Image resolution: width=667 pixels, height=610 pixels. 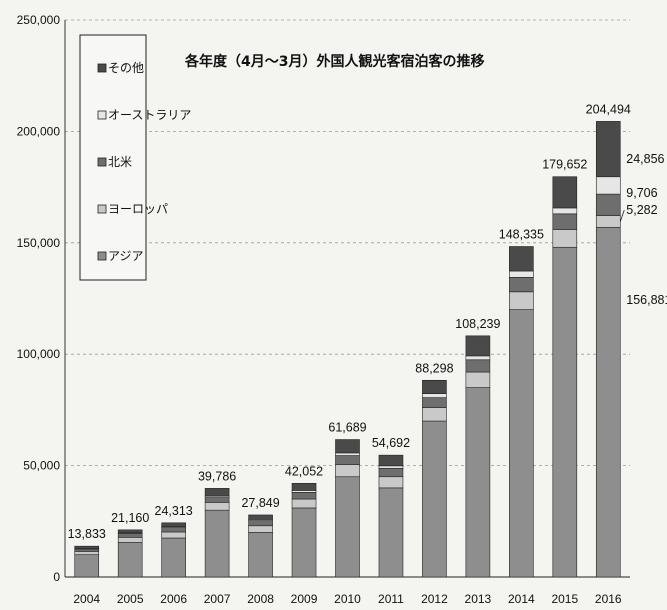 What do you see at coordinates (521, 235) in the screenshot?
I see `total-label: 148,335` at bounding box center [521, 235].